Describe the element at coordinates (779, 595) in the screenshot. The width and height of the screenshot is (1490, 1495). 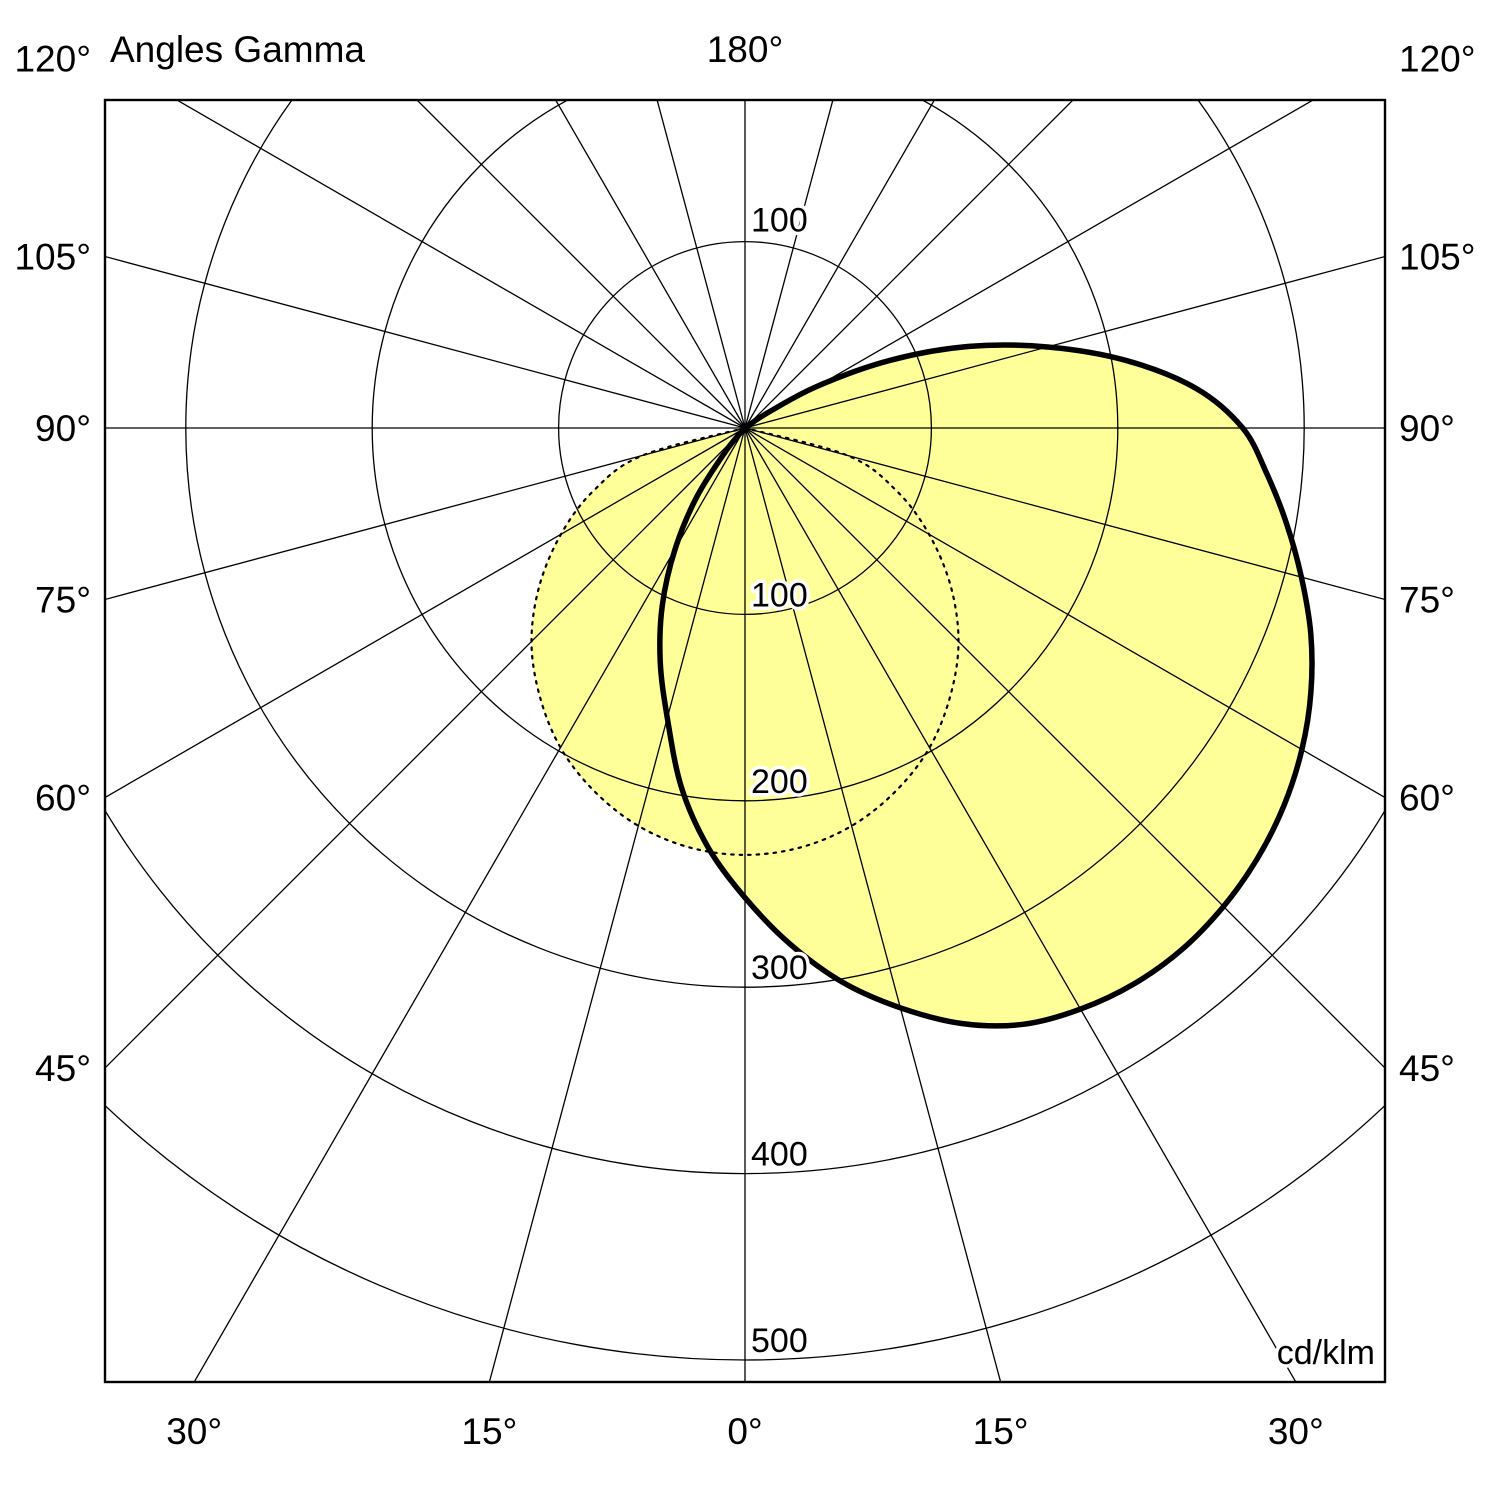
I see `radial-tick-label: 100` at that location.